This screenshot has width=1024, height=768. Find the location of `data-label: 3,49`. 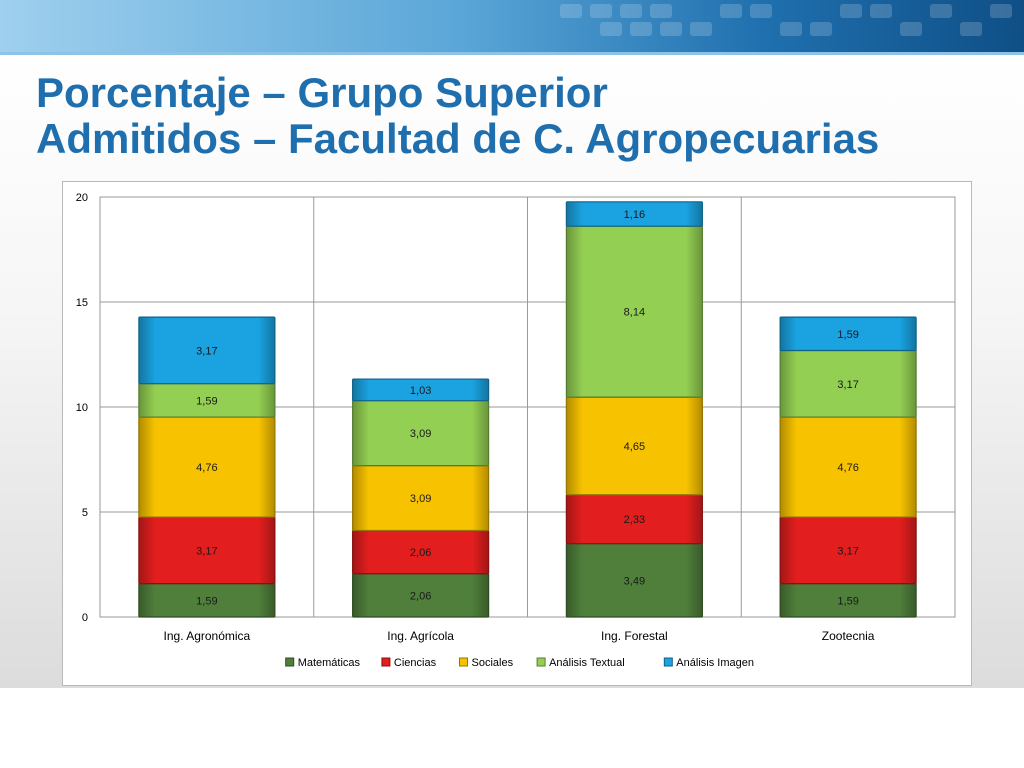

data-label: 3,49 is located at coordinates (634, 581).